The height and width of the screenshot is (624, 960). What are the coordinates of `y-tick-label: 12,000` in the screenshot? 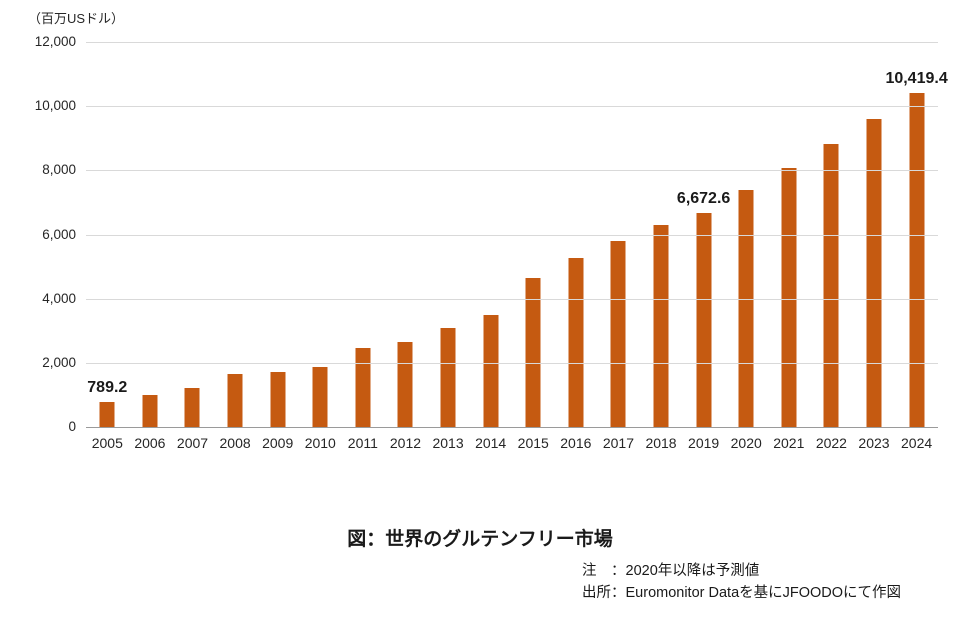 It's located at (55, 41).